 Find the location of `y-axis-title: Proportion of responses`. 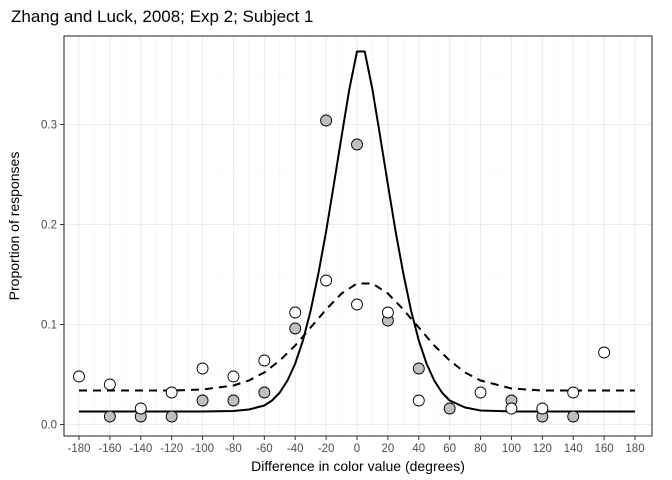

y-axis-title: Proportion of responses is located at coordinates (14, 226).